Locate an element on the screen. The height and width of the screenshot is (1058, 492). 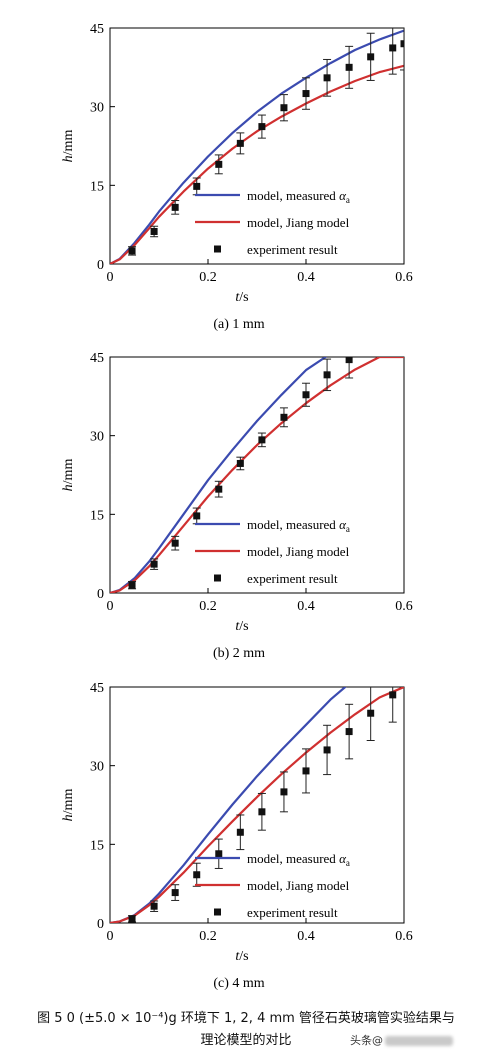
panel-label: (a) 1 mm is located at coordinates (238, 324).